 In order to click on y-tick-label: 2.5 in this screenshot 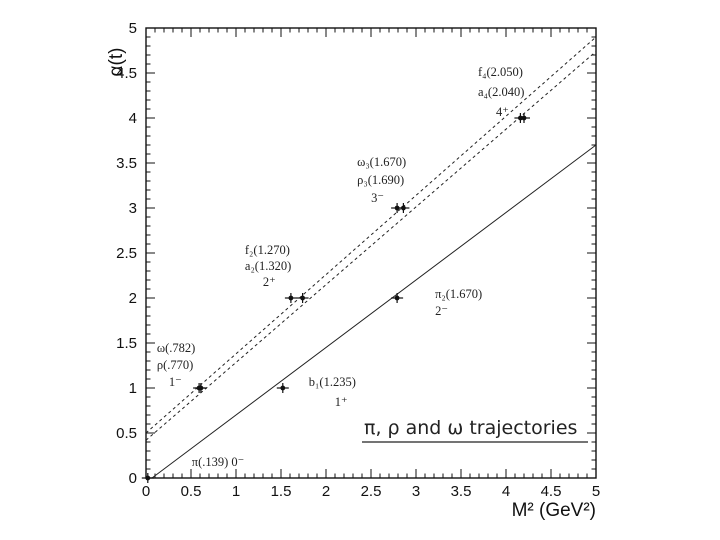, I will do `click(126, 253)`.